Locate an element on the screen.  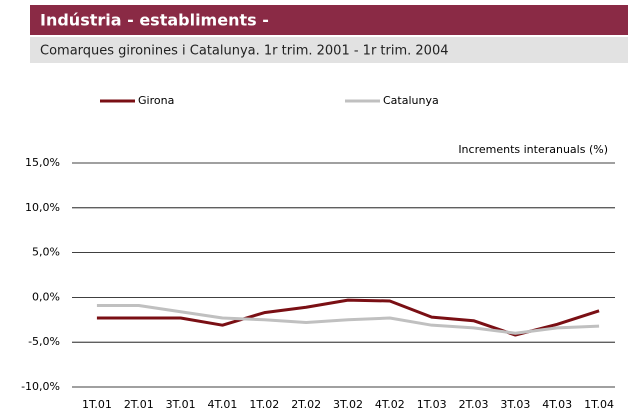
y-tick-label: 10,0% is located at coordinates (42, 207).